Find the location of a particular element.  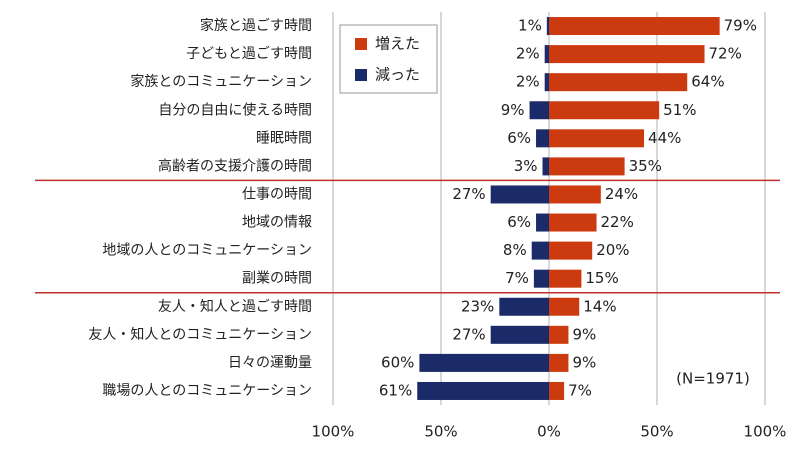

category-label: 地域の人とのコミュニケーション is located at coordinates (207, 251).